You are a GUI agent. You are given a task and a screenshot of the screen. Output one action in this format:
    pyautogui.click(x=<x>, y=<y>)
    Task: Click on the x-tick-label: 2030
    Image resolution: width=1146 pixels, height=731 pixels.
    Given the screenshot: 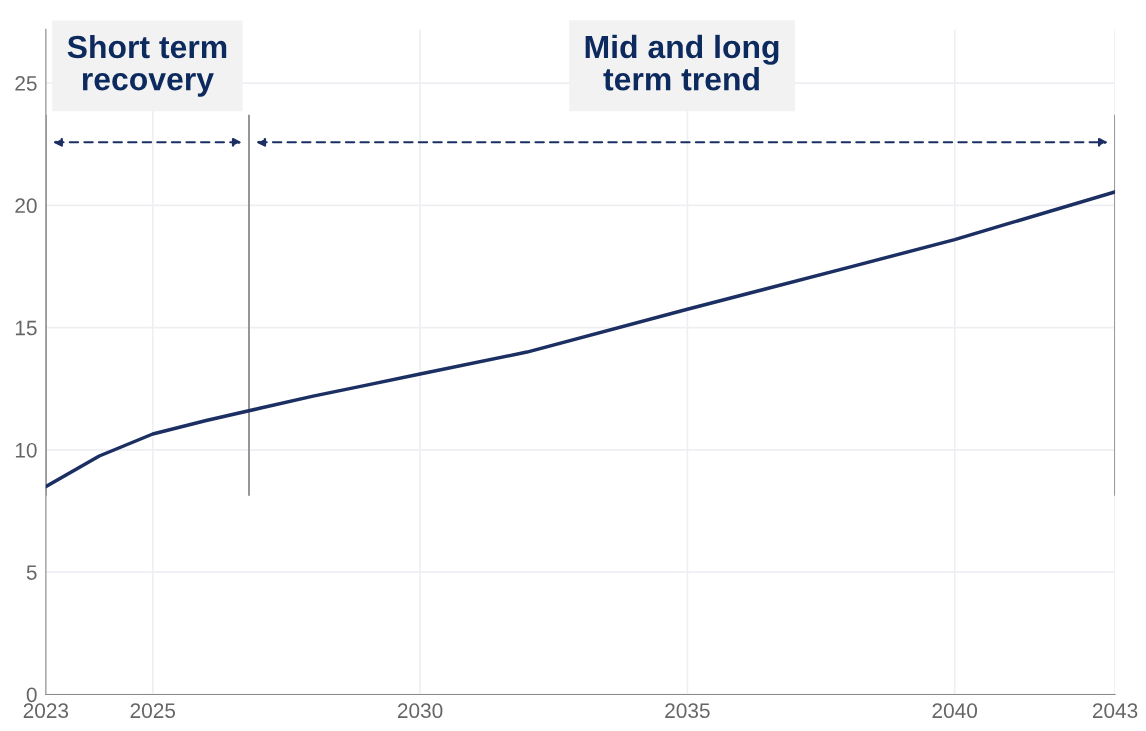 What is the action you would take?
    pyautogui.click(x=420, y=711)
    